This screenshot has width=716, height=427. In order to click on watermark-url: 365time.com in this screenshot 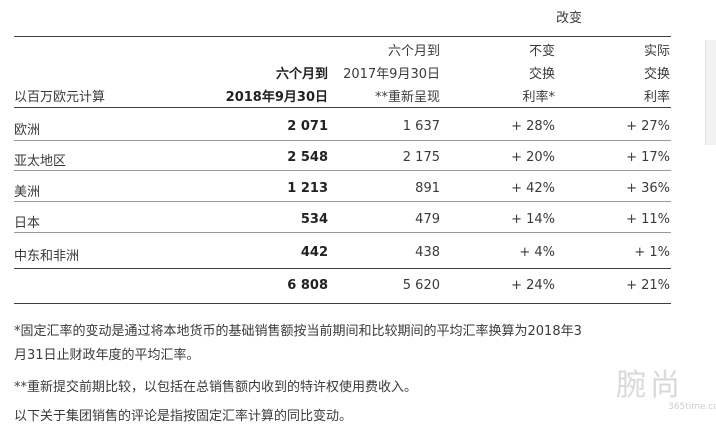, I will do `click(692, 407)`.